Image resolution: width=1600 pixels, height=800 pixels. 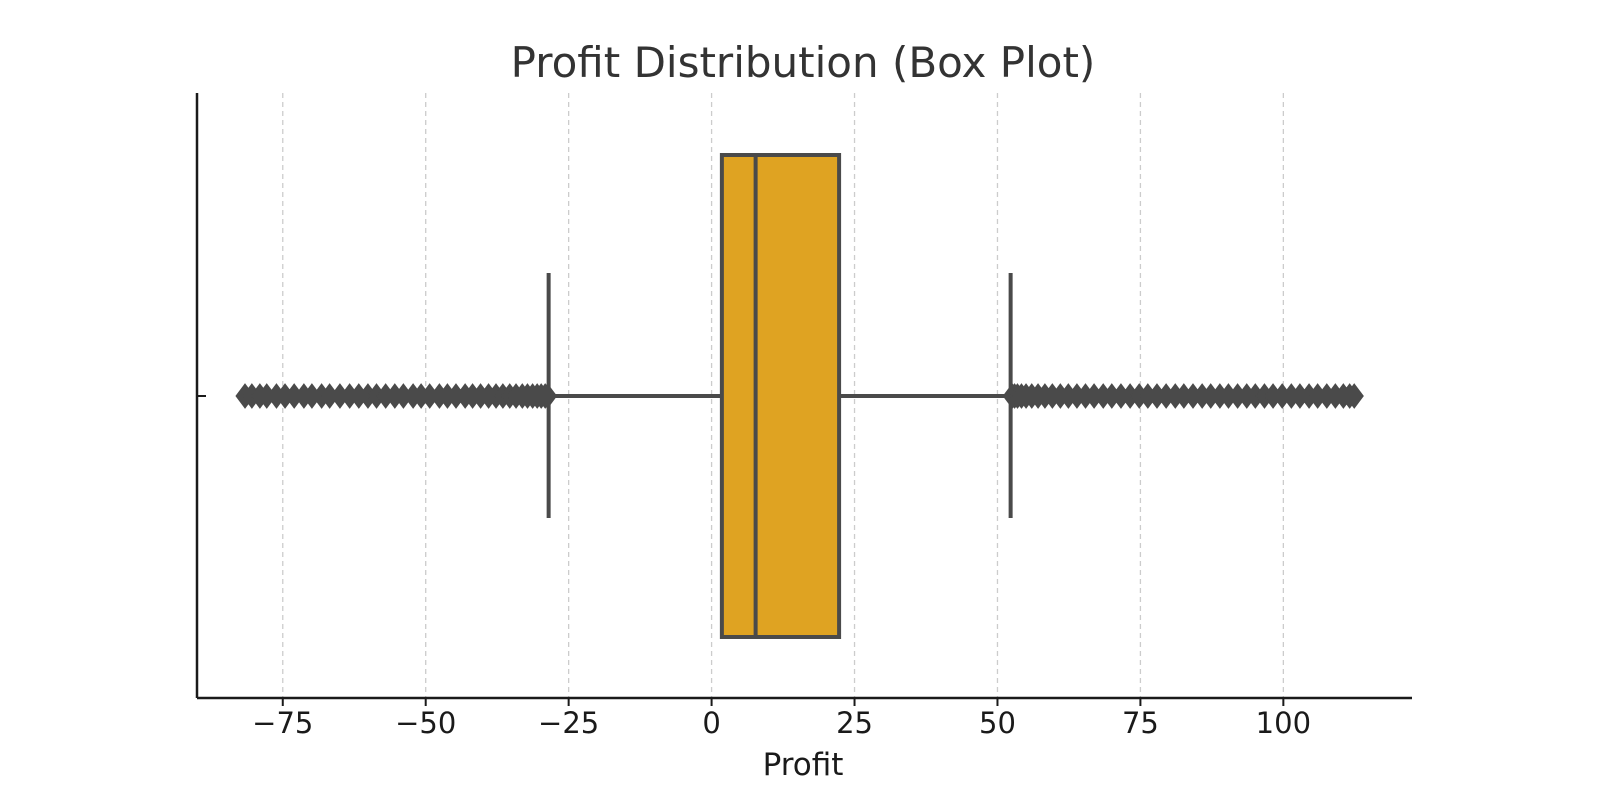 I want to click on outlier-low-point, so click(x=547, y=396).